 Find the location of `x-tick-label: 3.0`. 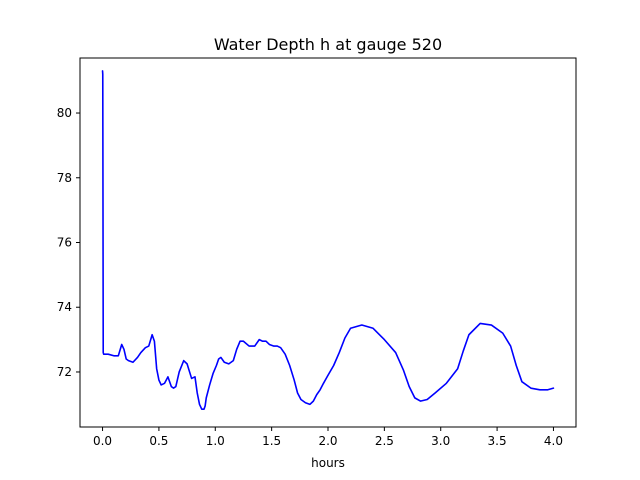

x-tick-label: 3.0 is located at coordinates (440, 441).